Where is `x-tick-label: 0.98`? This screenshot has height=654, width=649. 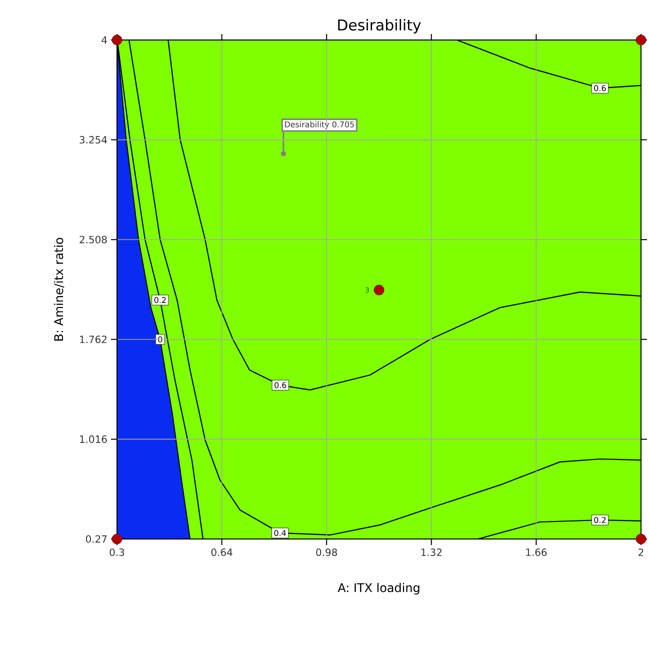 x-tick-label: 0.98 is located at coordinates (327, 552).